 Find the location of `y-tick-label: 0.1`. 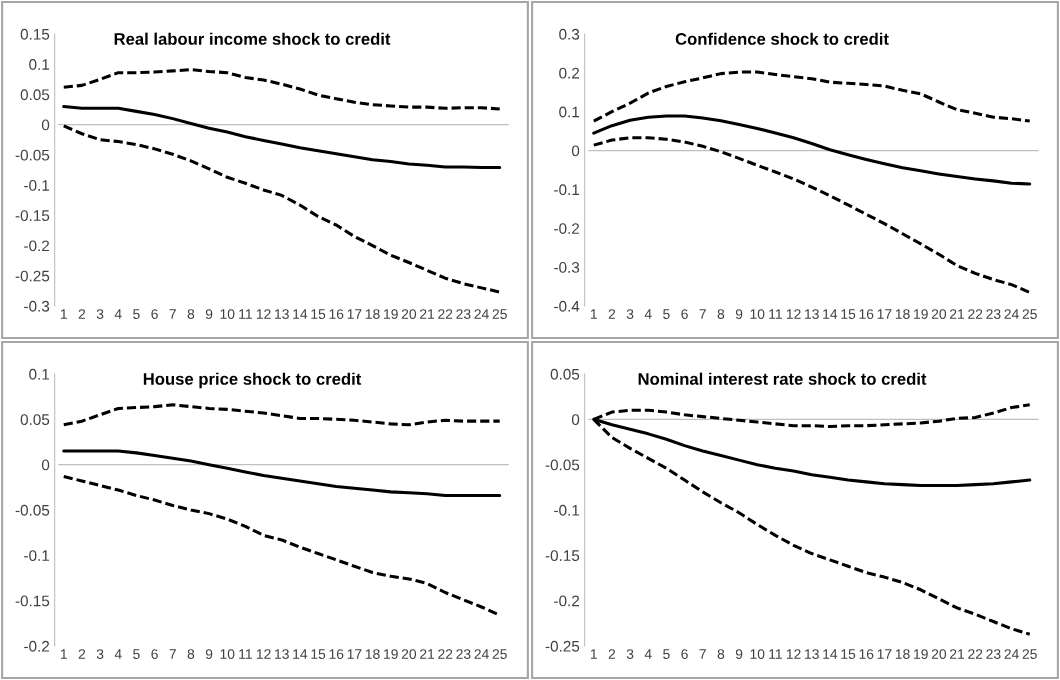

y-tick-label: 0.1 is located at coordinates (39, 64).